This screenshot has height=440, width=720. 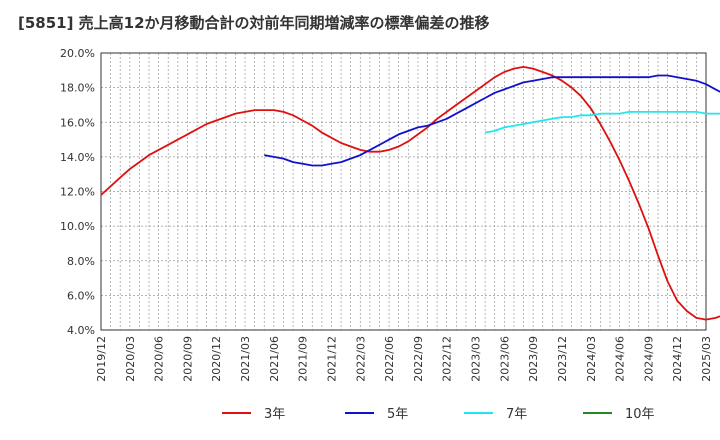 I want to click on x-tick-label: 2022/09, so click(x=418, y=359).